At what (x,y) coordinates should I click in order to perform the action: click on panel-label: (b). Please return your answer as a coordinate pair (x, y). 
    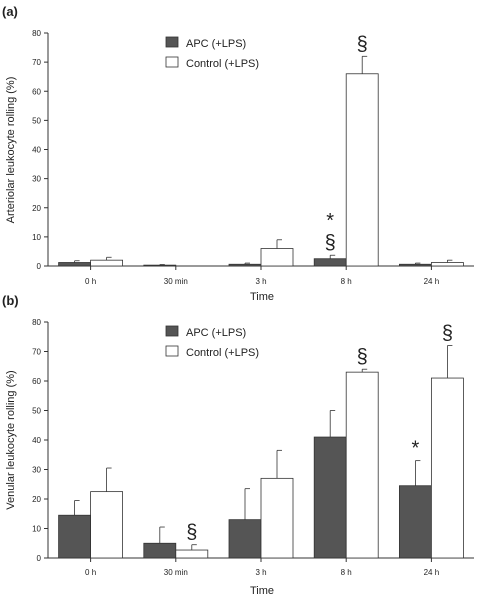
    Looking at the image, I should click on (10, 300).